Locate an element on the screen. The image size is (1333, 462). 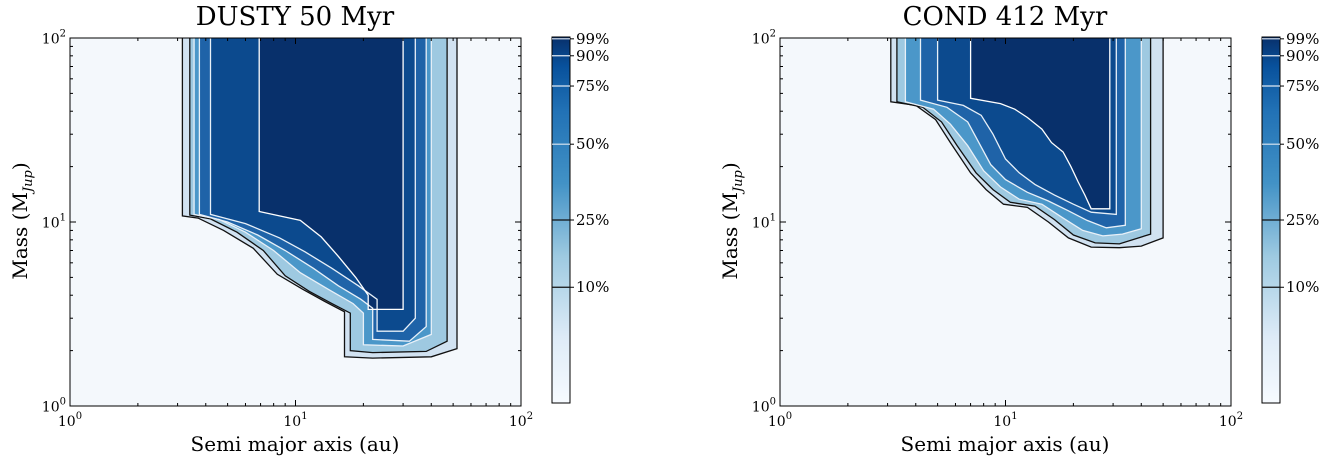
chart-title: COND 412 Myr is located at coordinates (1005, 17).